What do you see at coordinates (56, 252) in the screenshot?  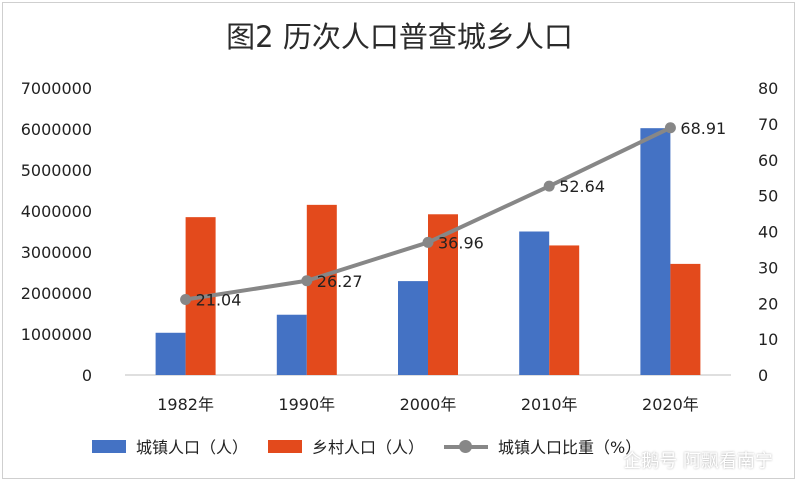 I see `y-left-tick-label: 3000000` at bounding box center [56, 252].